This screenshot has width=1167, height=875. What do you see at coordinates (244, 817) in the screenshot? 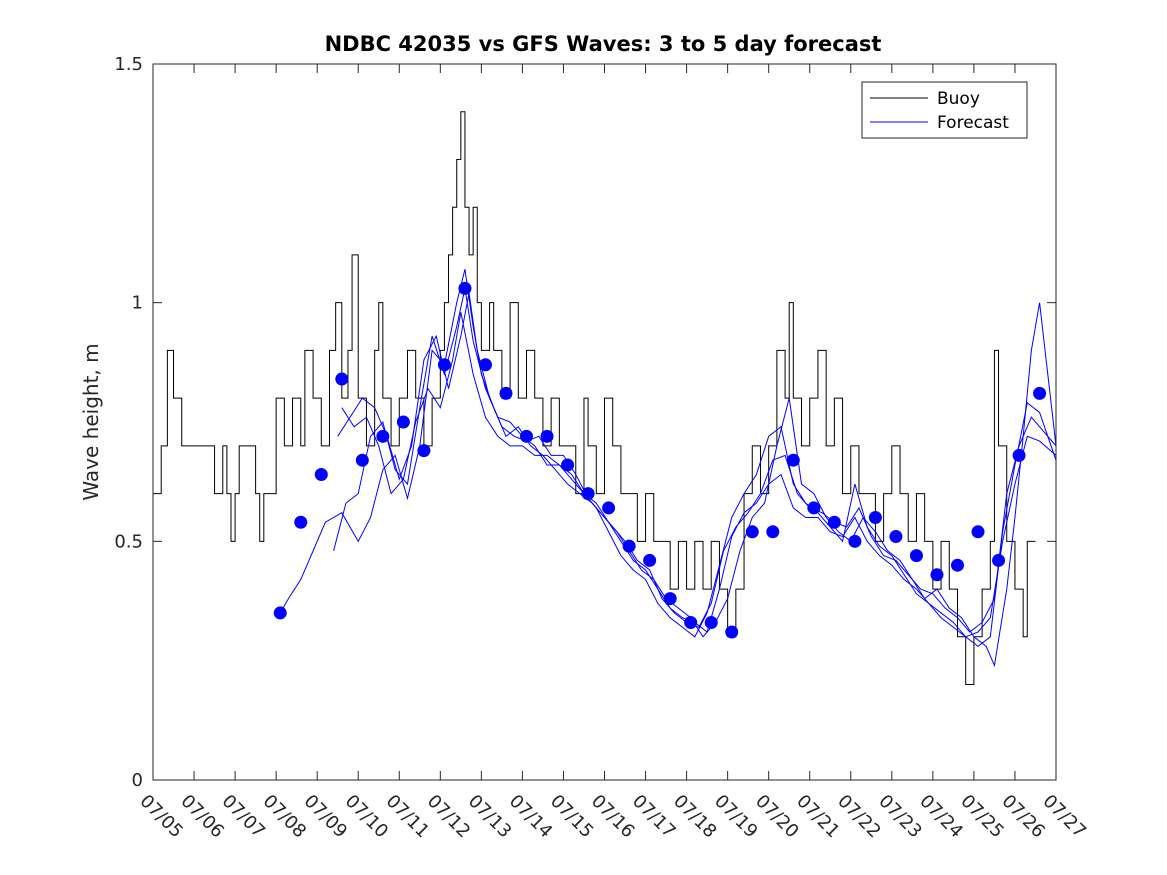
I see `x-tick-label-2: 07/07` at bounding box center [244, 817].